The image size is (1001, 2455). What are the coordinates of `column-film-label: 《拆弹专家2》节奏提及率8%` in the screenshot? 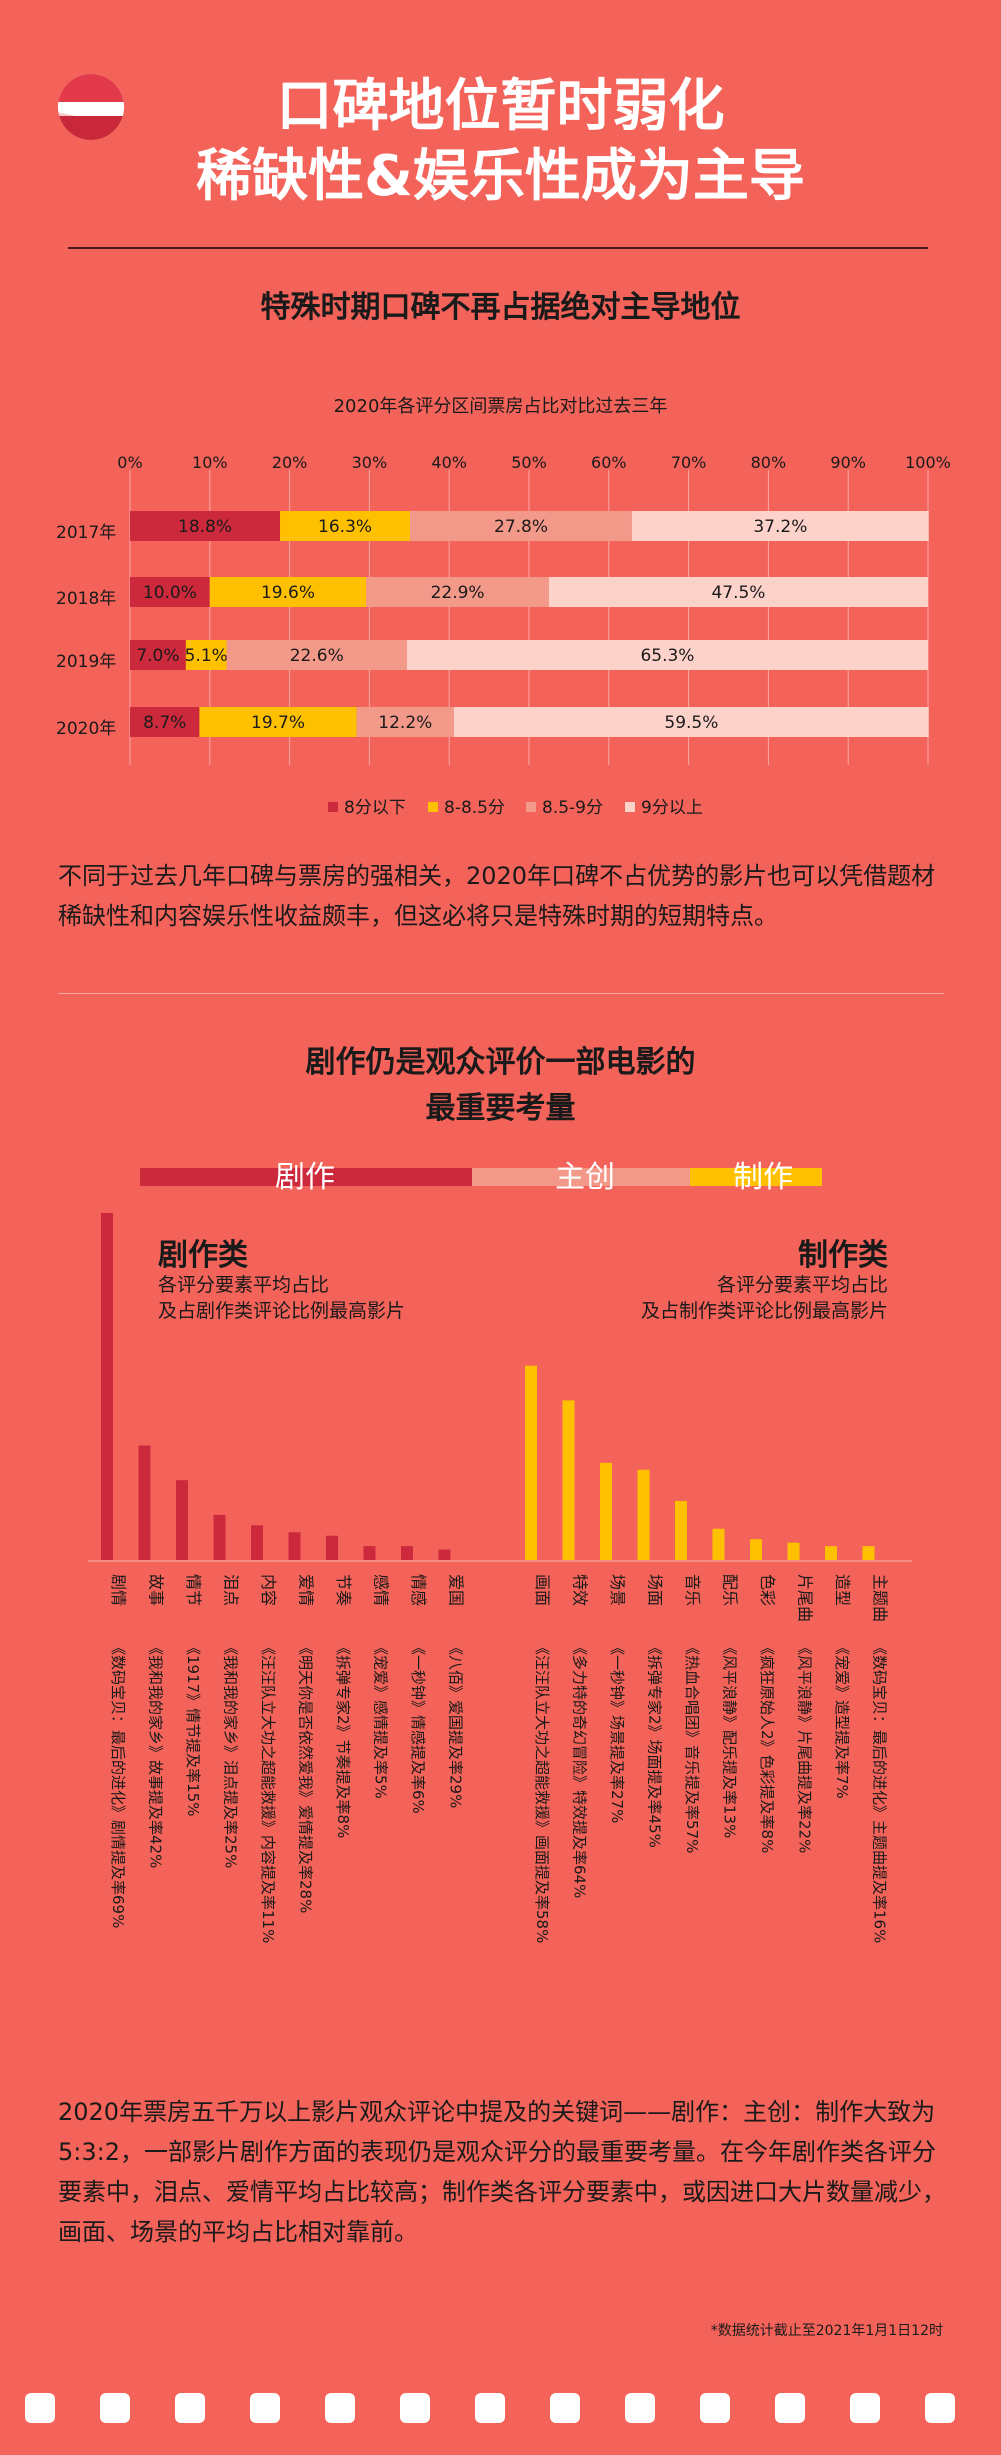 It's located at (343, 1739).